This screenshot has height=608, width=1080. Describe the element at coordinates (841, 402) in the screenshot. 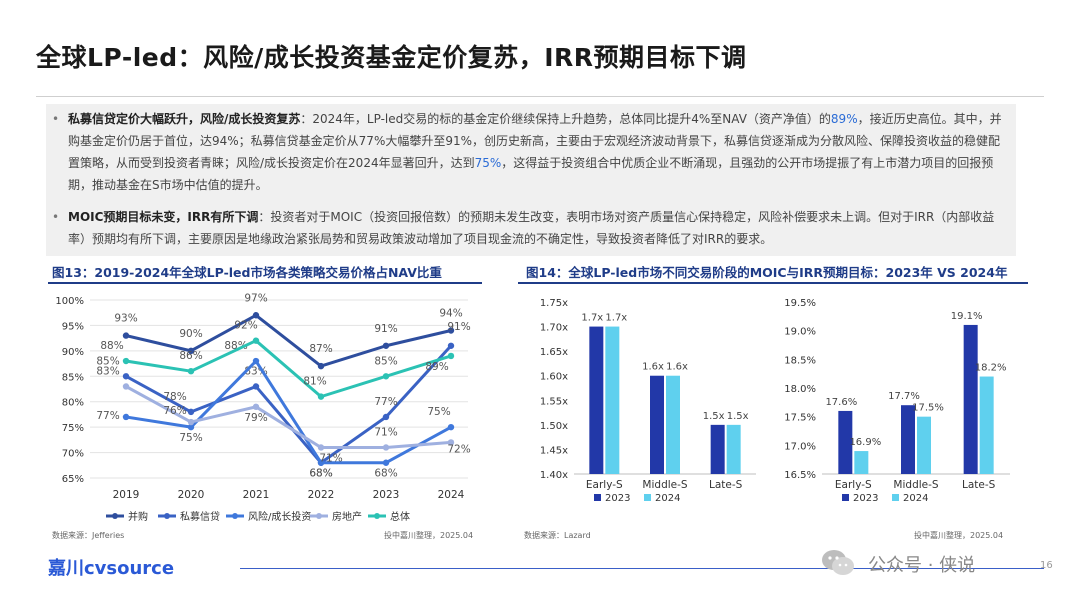

I see `data-label: 17.6%` at that location.